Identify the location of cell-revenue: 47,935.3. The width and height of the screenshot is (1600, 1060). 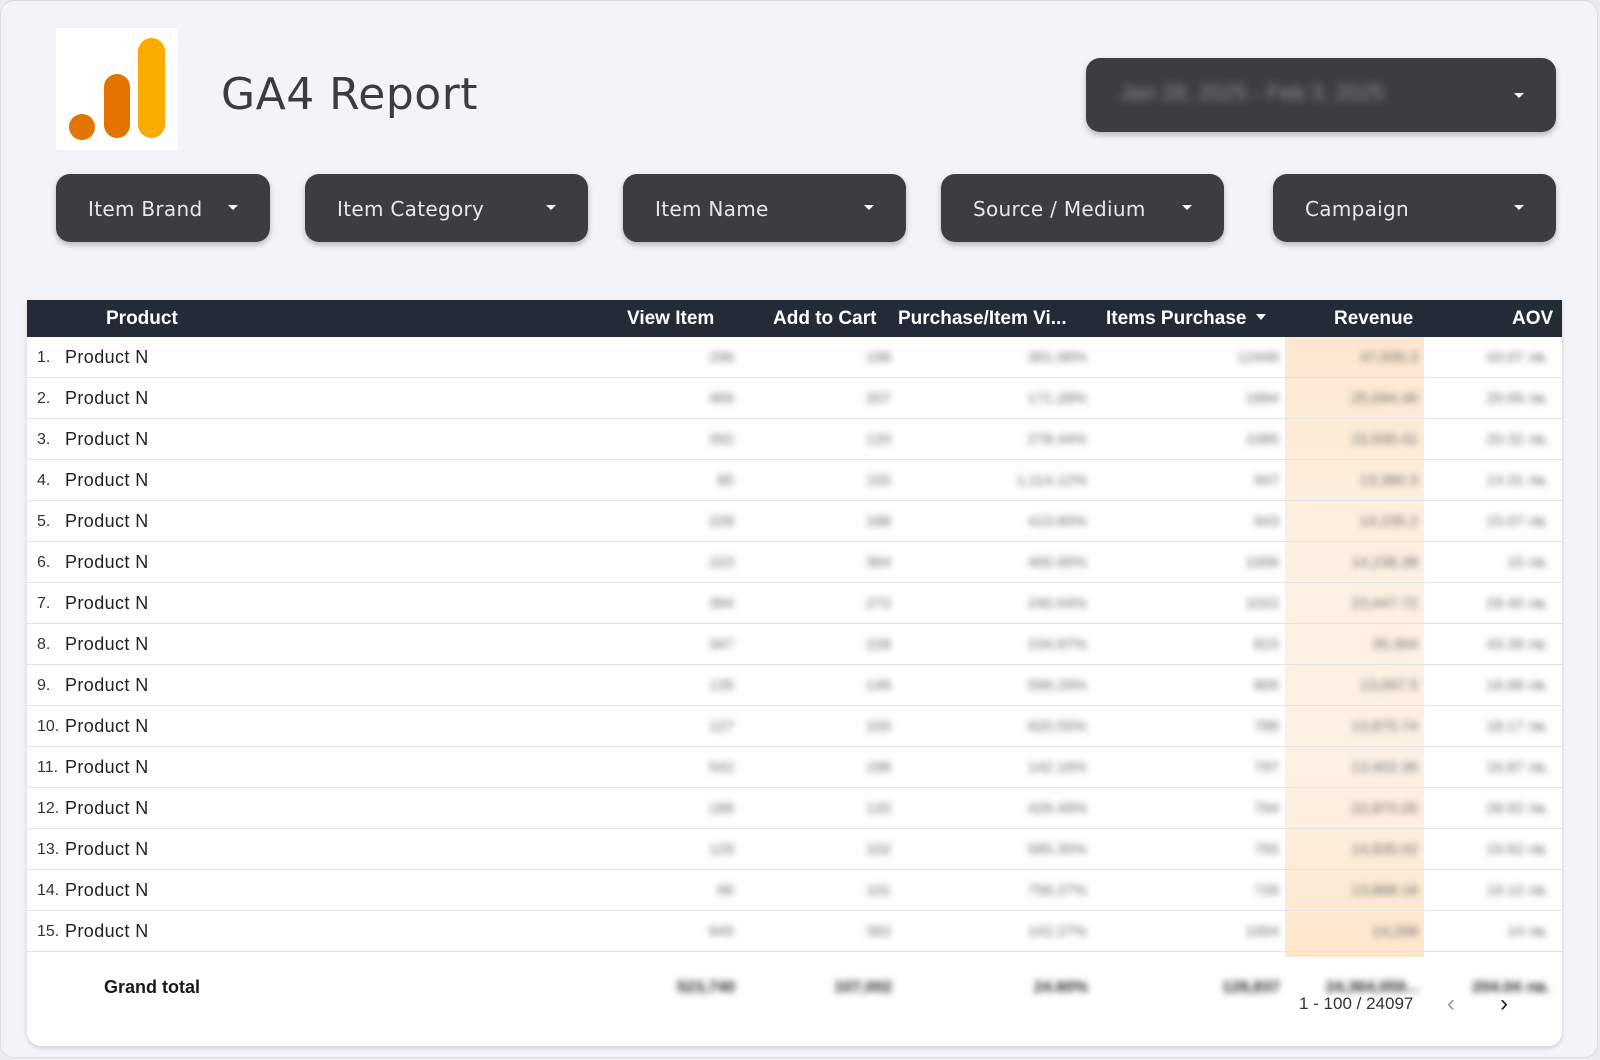
(1388, 357).